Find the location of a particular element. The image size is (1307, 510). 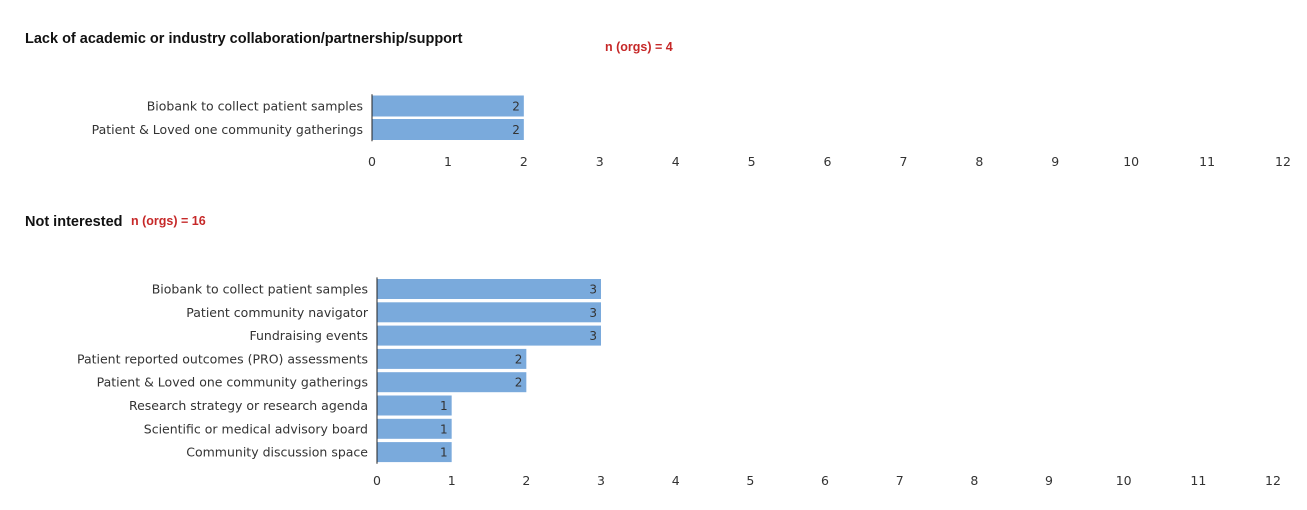

chart-1-n-label: n (orgs) = 4 is located at coordinates (639, 47).